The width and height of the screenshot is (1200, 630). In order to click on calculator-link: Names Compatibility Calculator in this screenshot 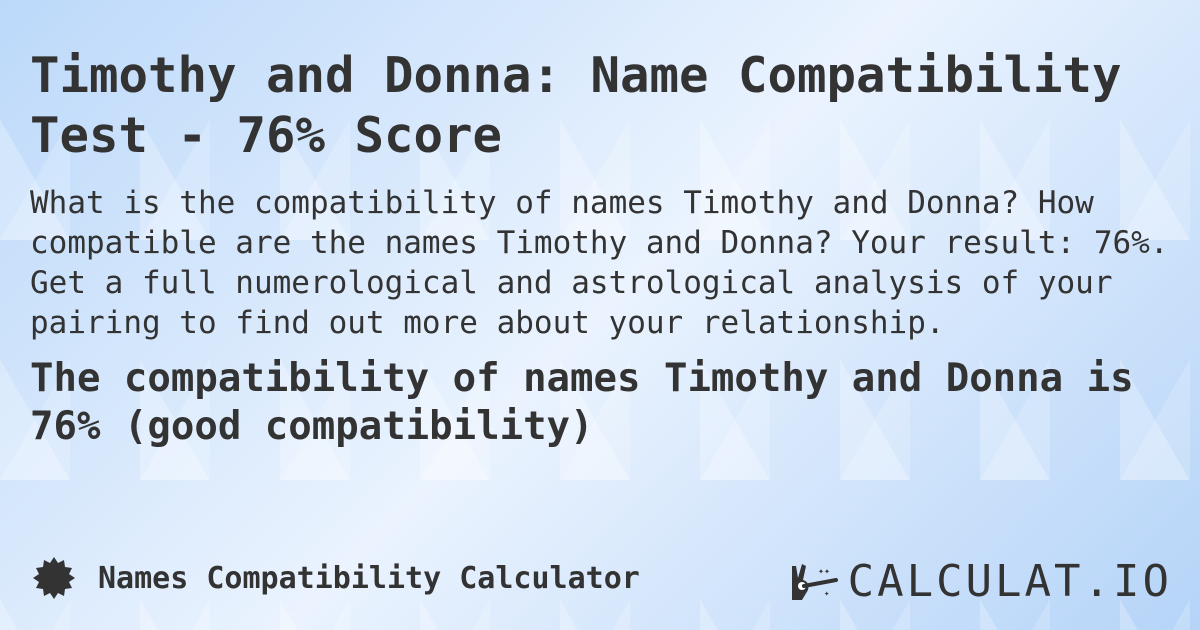, I will do `click(336, 578)`.